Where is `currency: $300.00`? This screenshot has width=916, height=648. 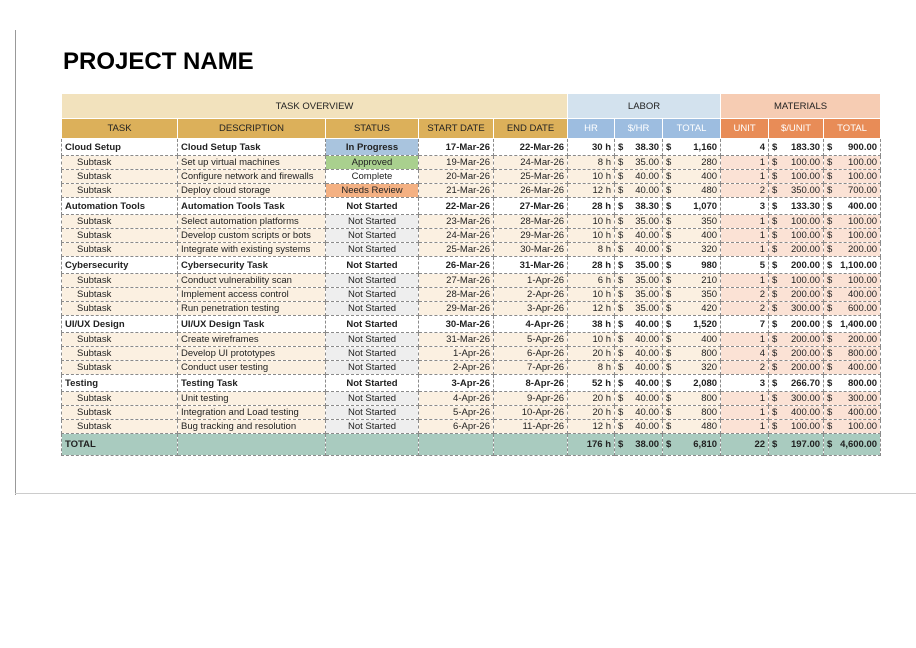 currency: $300.00 is located at coordinates (852, 399).